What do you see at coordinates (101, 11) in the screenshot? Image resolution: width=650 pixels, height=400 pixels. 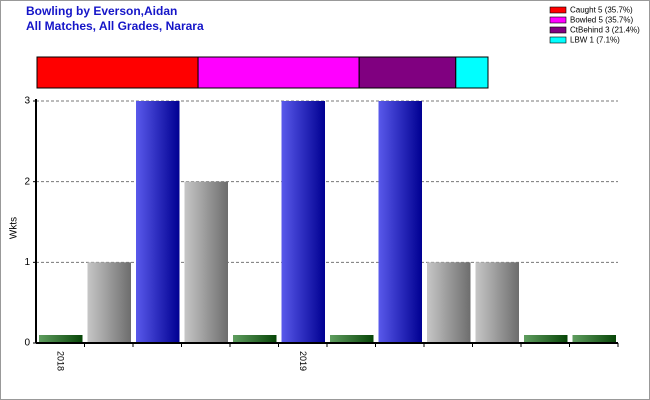 I see `chart-title: Bowling by Everson,Aidan` at bounding box center [101, 11].